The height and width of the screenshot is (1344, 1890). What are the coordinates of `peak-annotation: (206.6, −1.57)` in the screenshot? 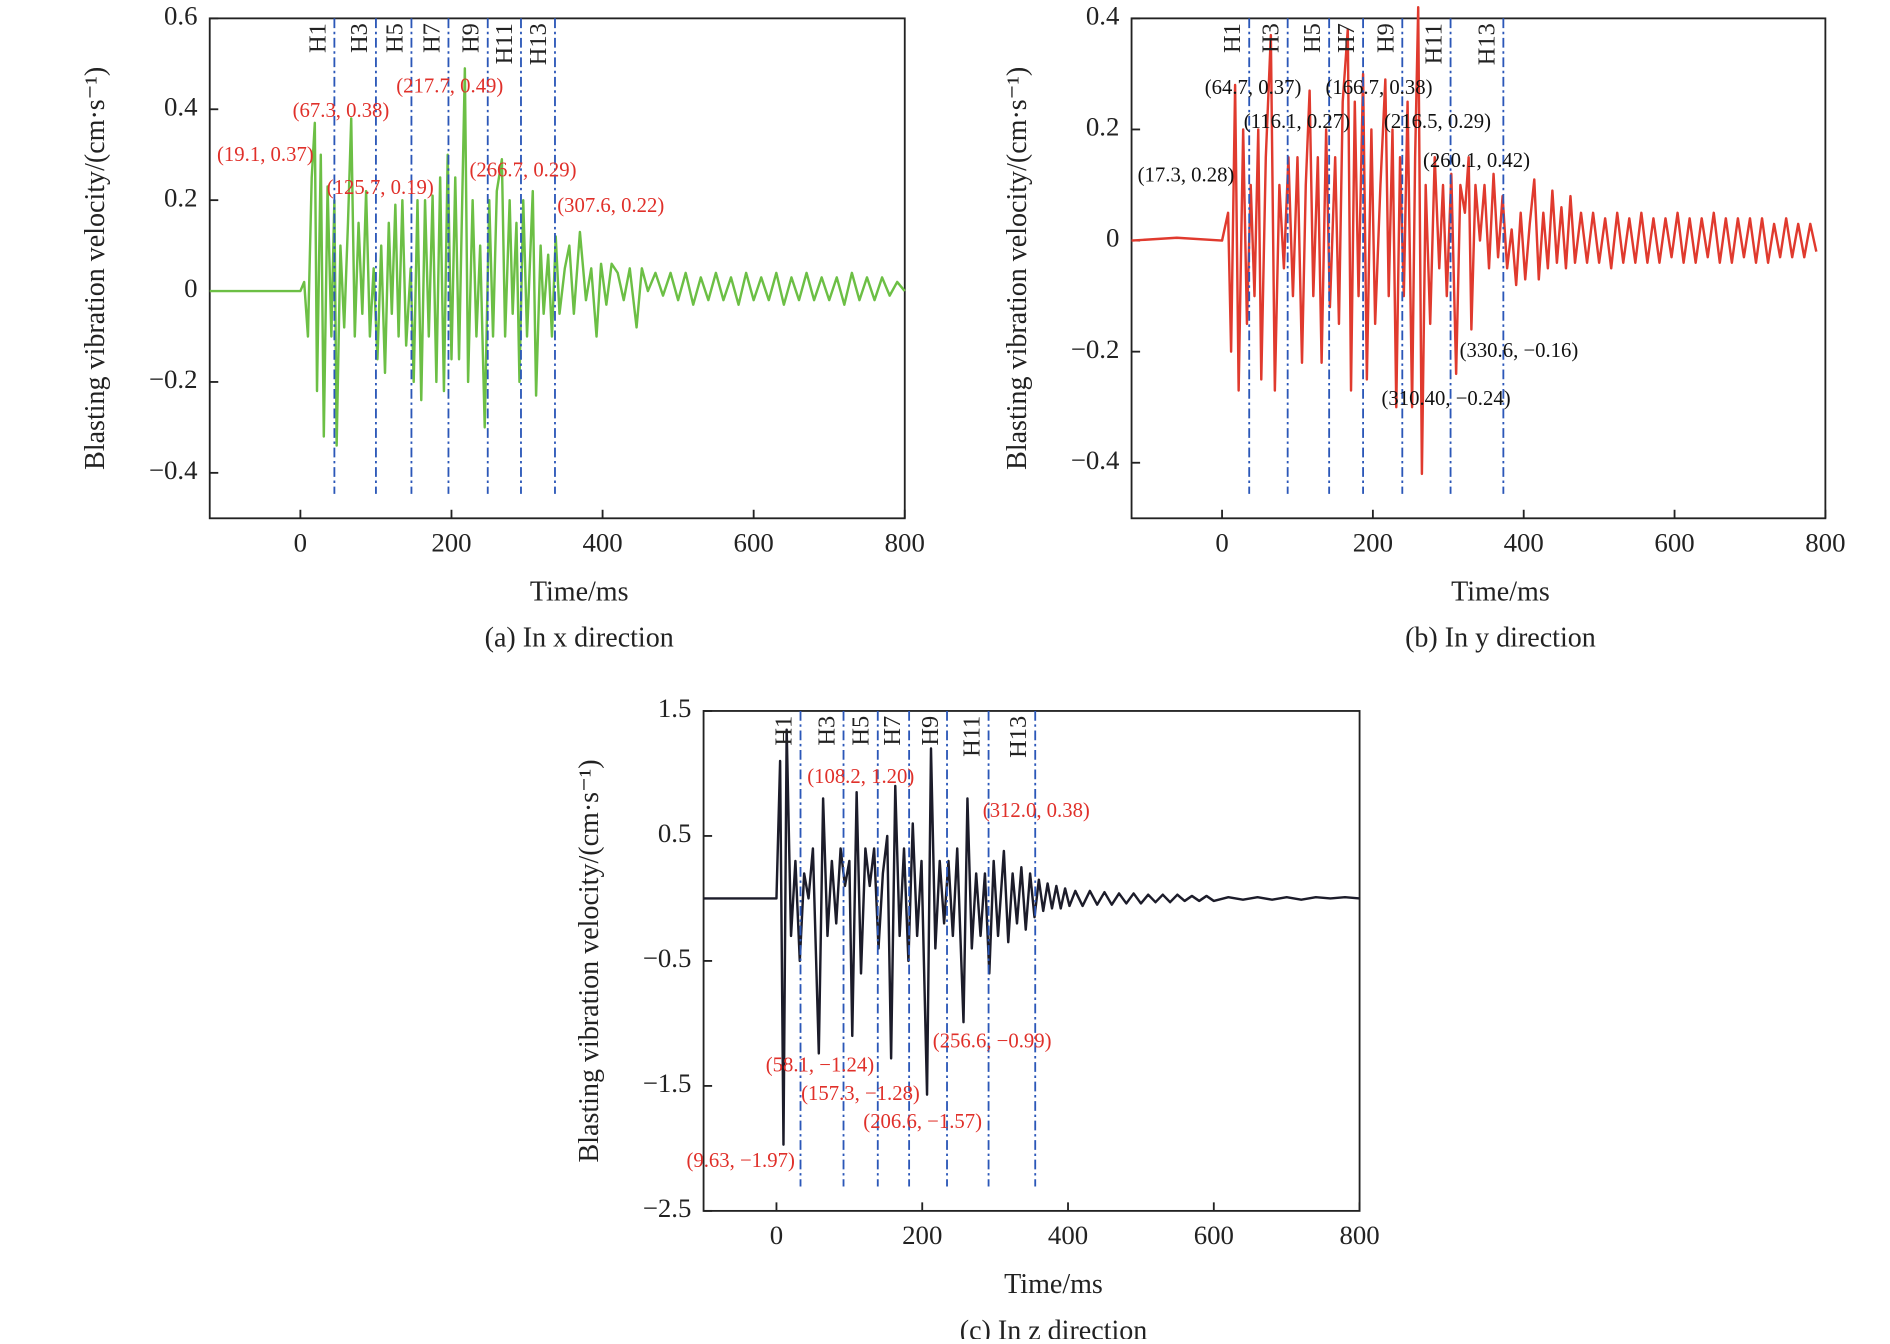 It's located at (922, 1122).